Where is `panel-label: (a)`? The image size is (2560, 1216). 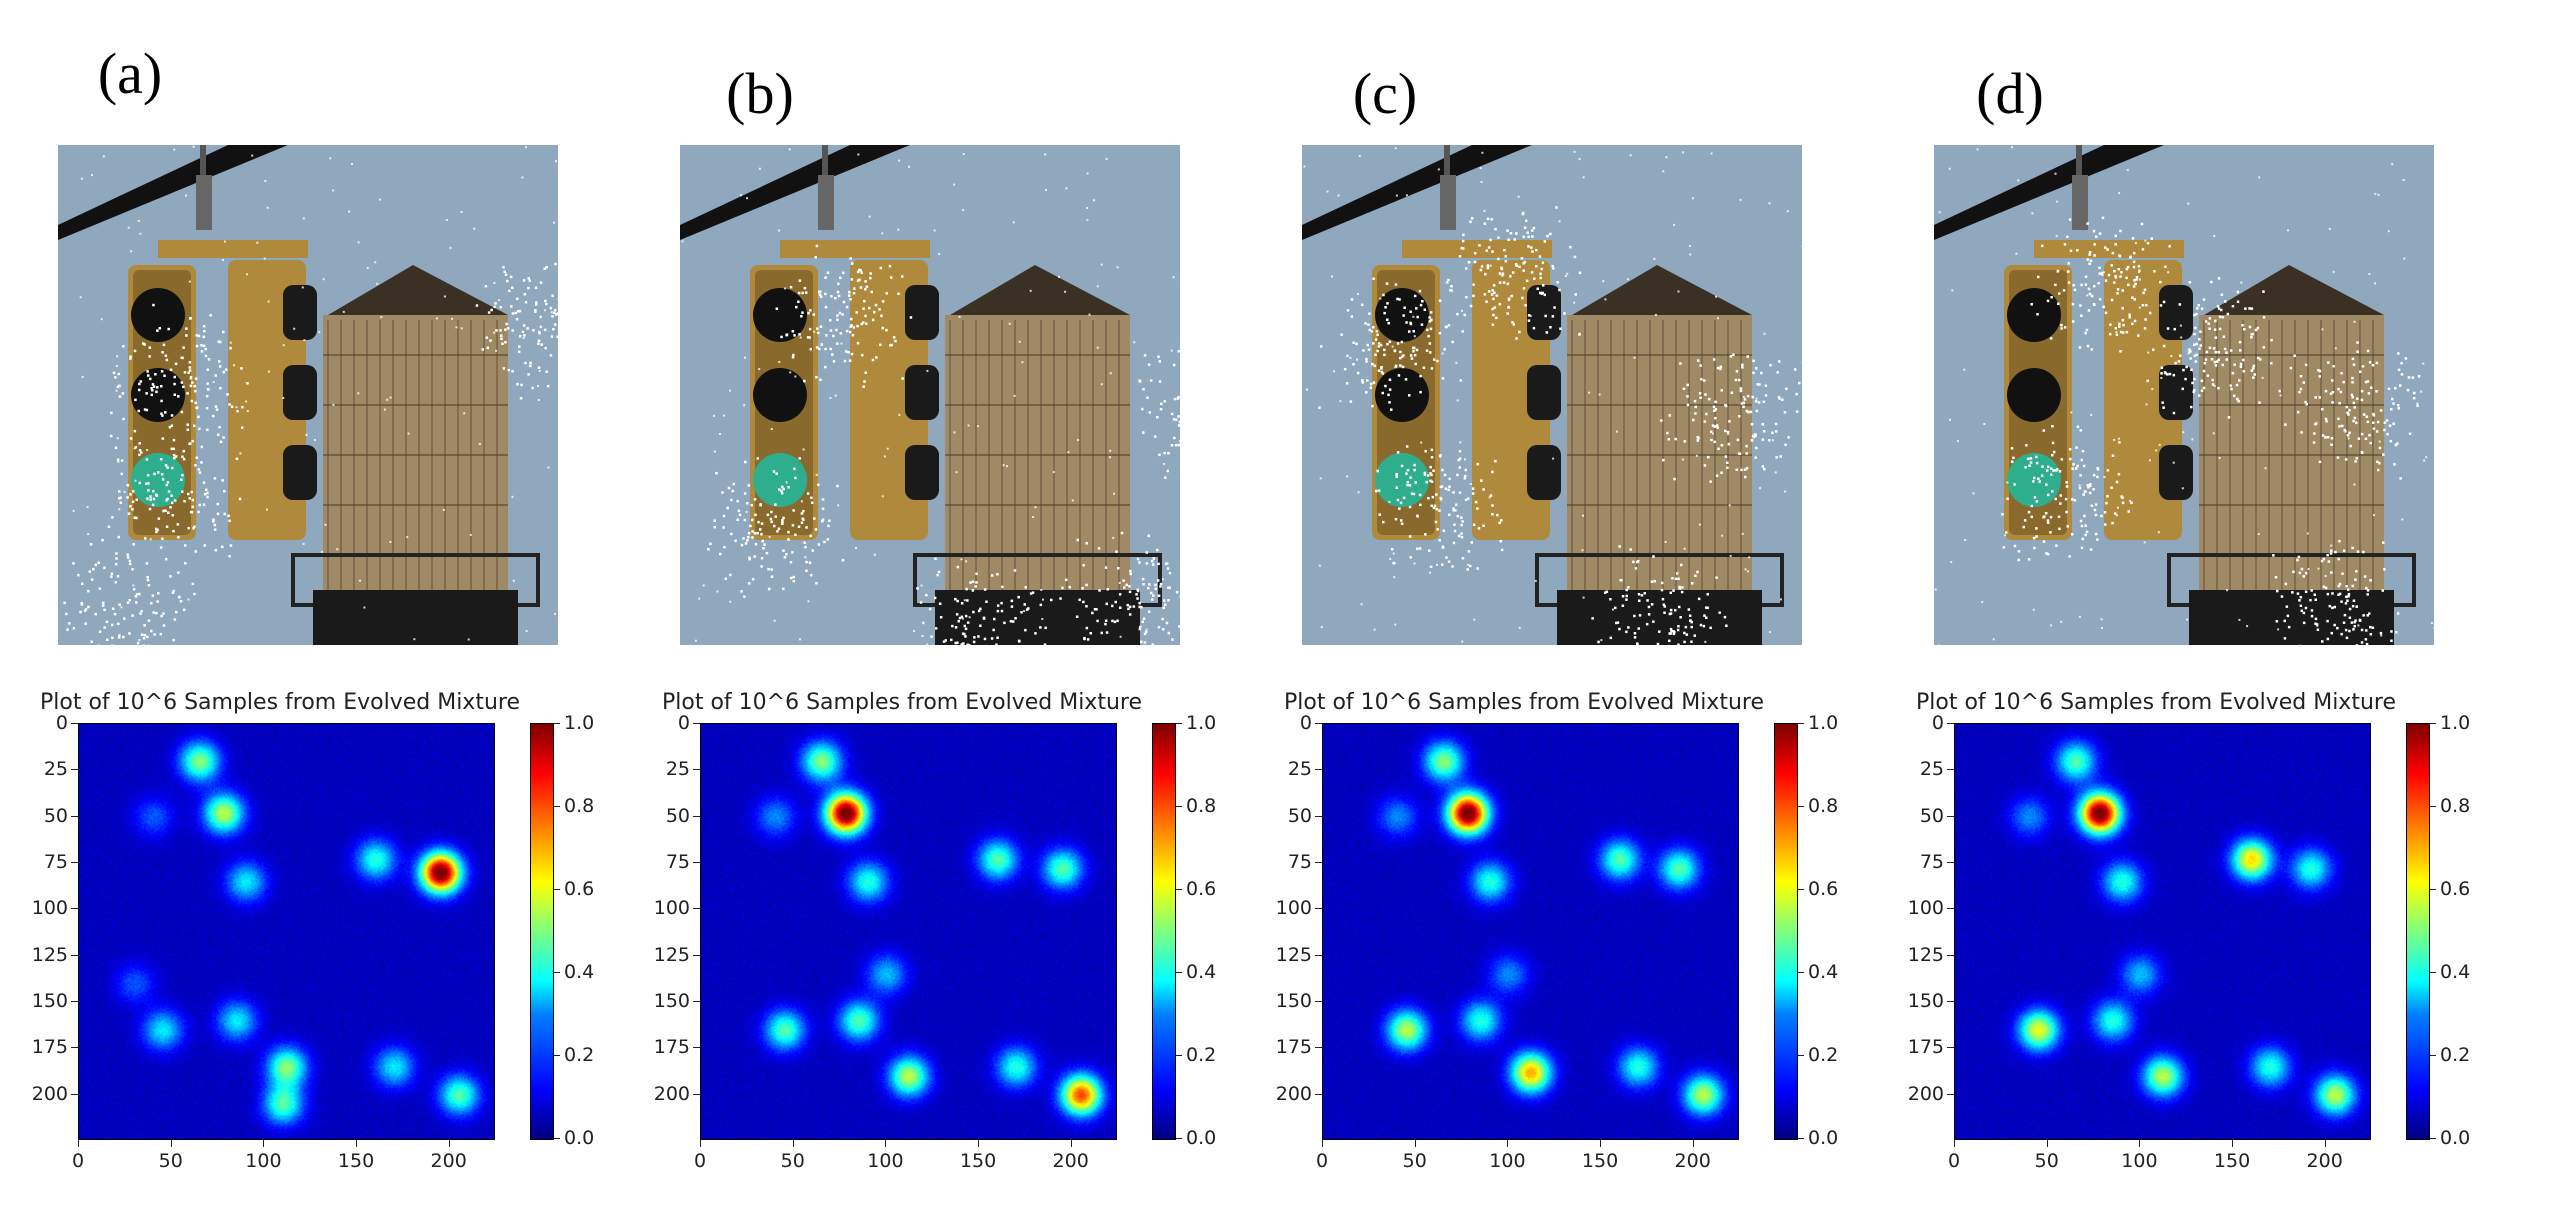
panel-label: (a) is located at coordinates (130, 73).